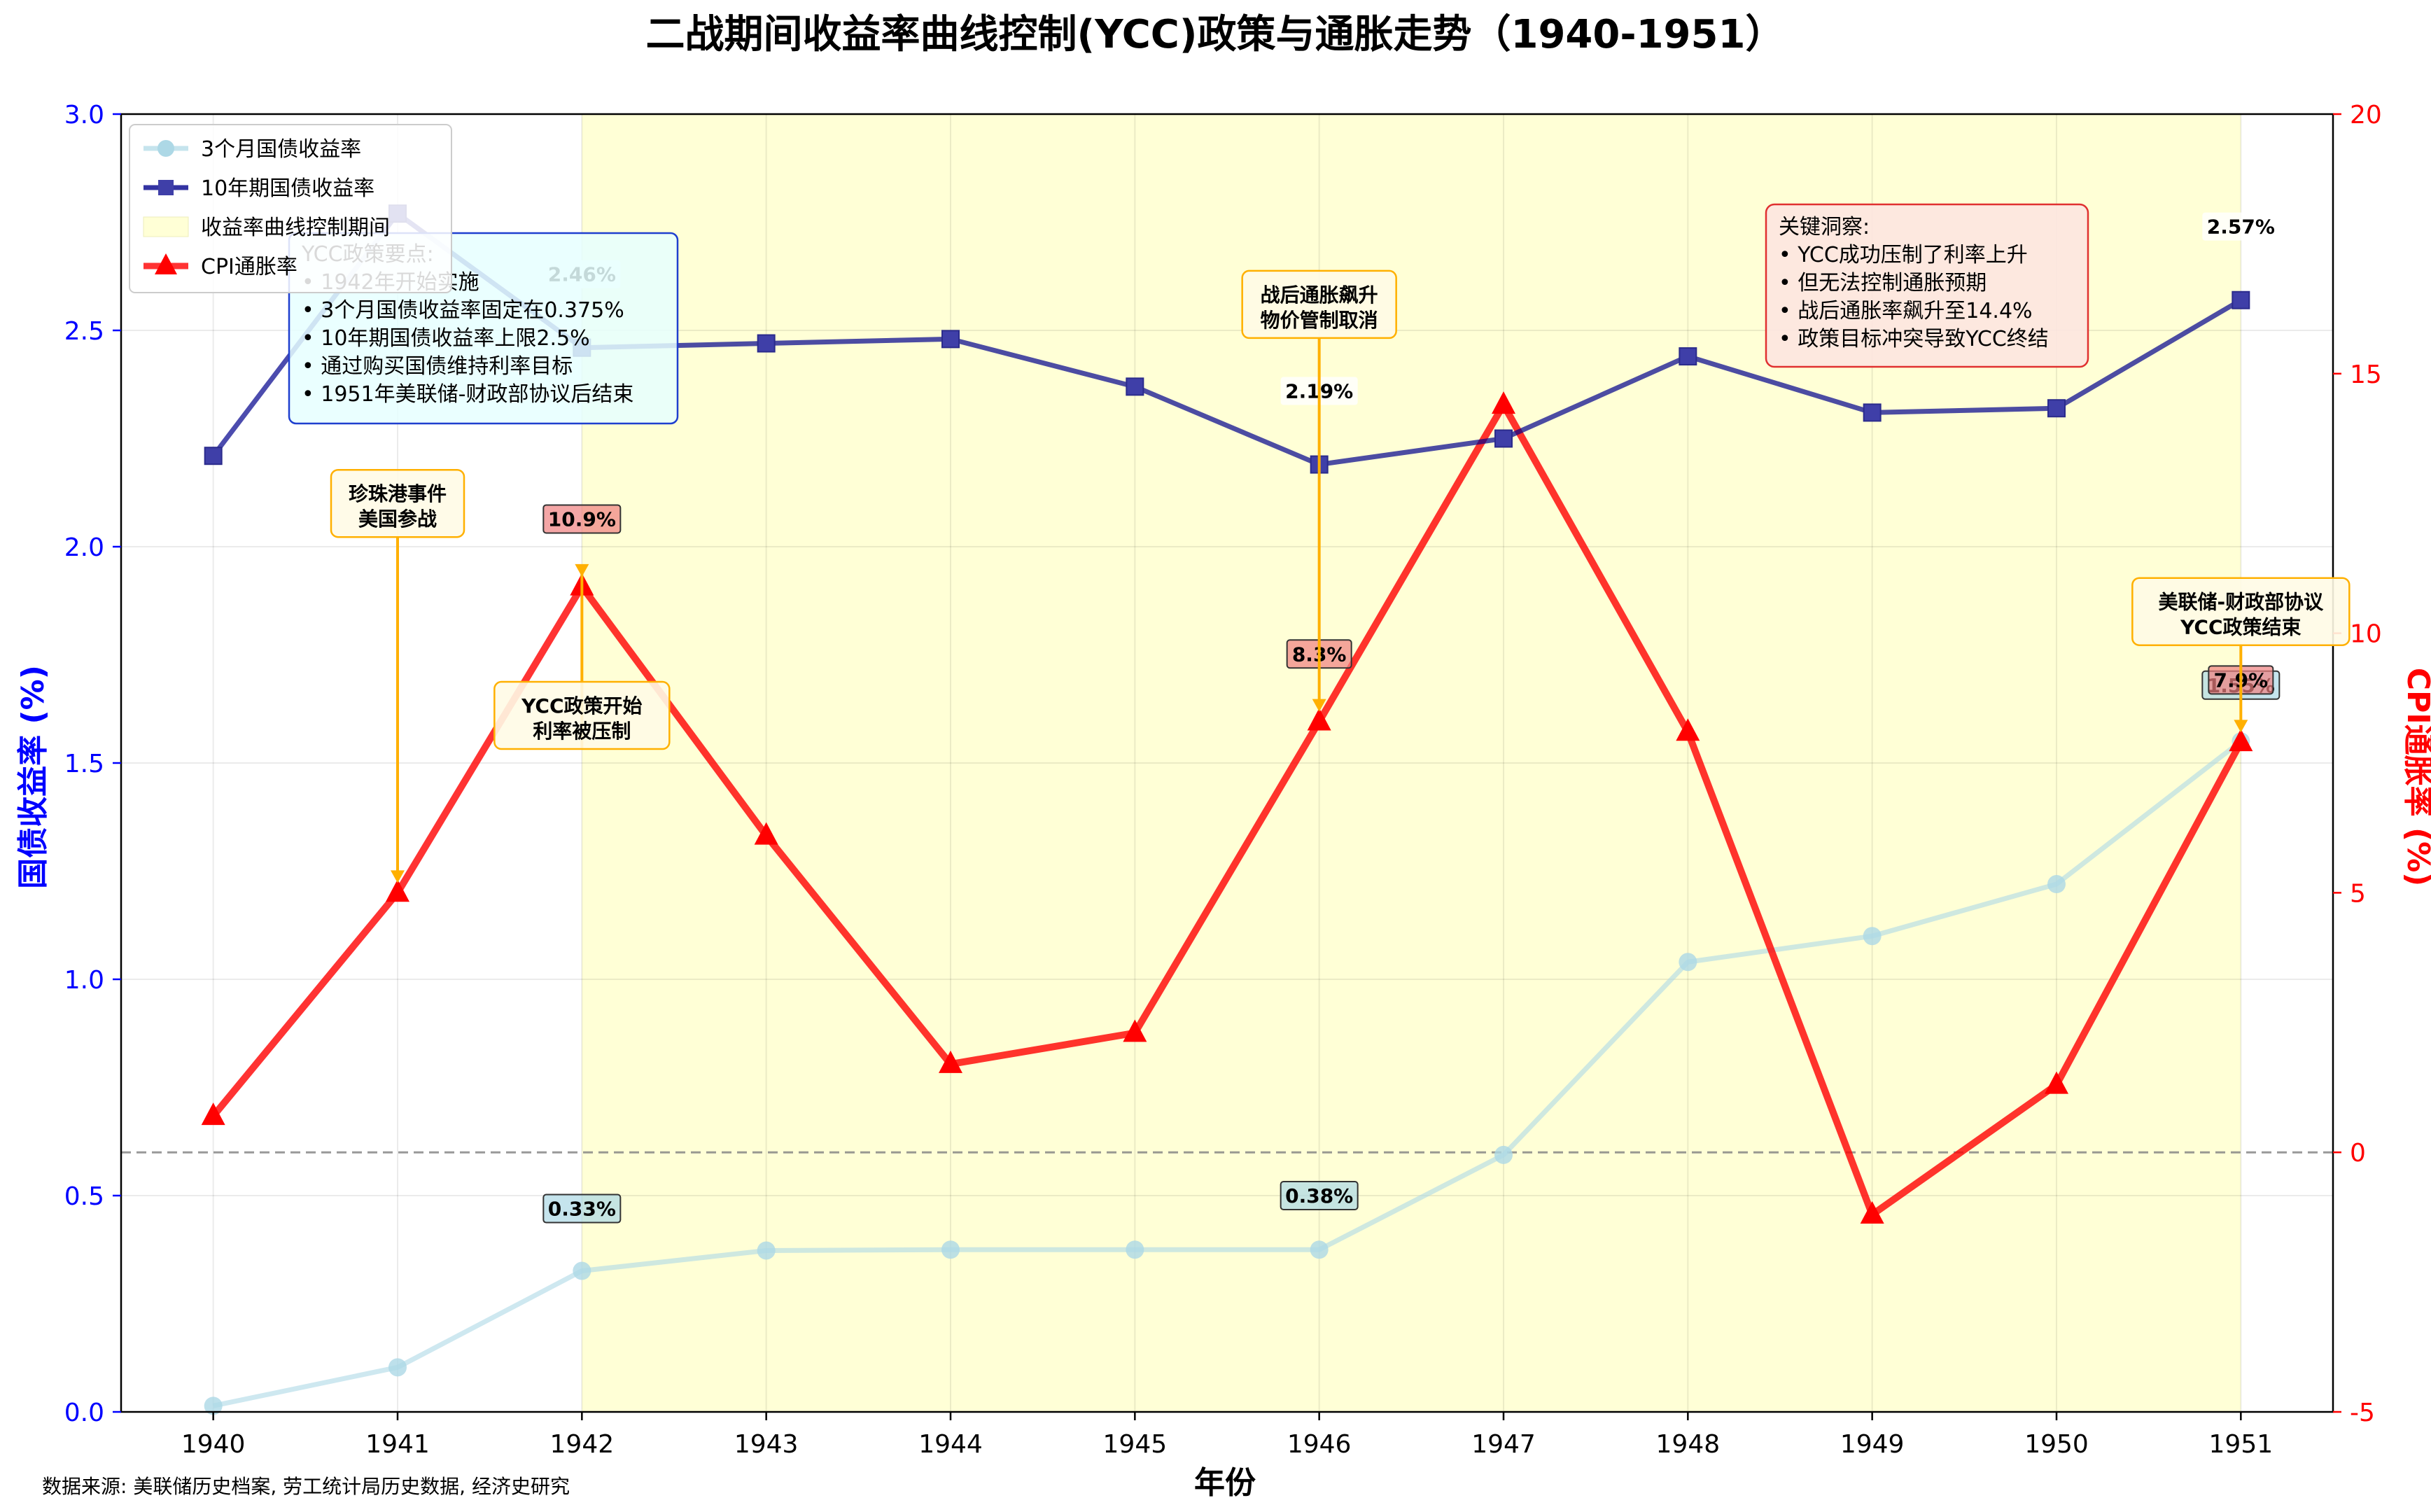 The image size is (2431, 1512). I want to click on chart-title: 二战期间收益率曲线控制(YCC)政策与通胀走势（1940-1951）, so click(1215, 34).